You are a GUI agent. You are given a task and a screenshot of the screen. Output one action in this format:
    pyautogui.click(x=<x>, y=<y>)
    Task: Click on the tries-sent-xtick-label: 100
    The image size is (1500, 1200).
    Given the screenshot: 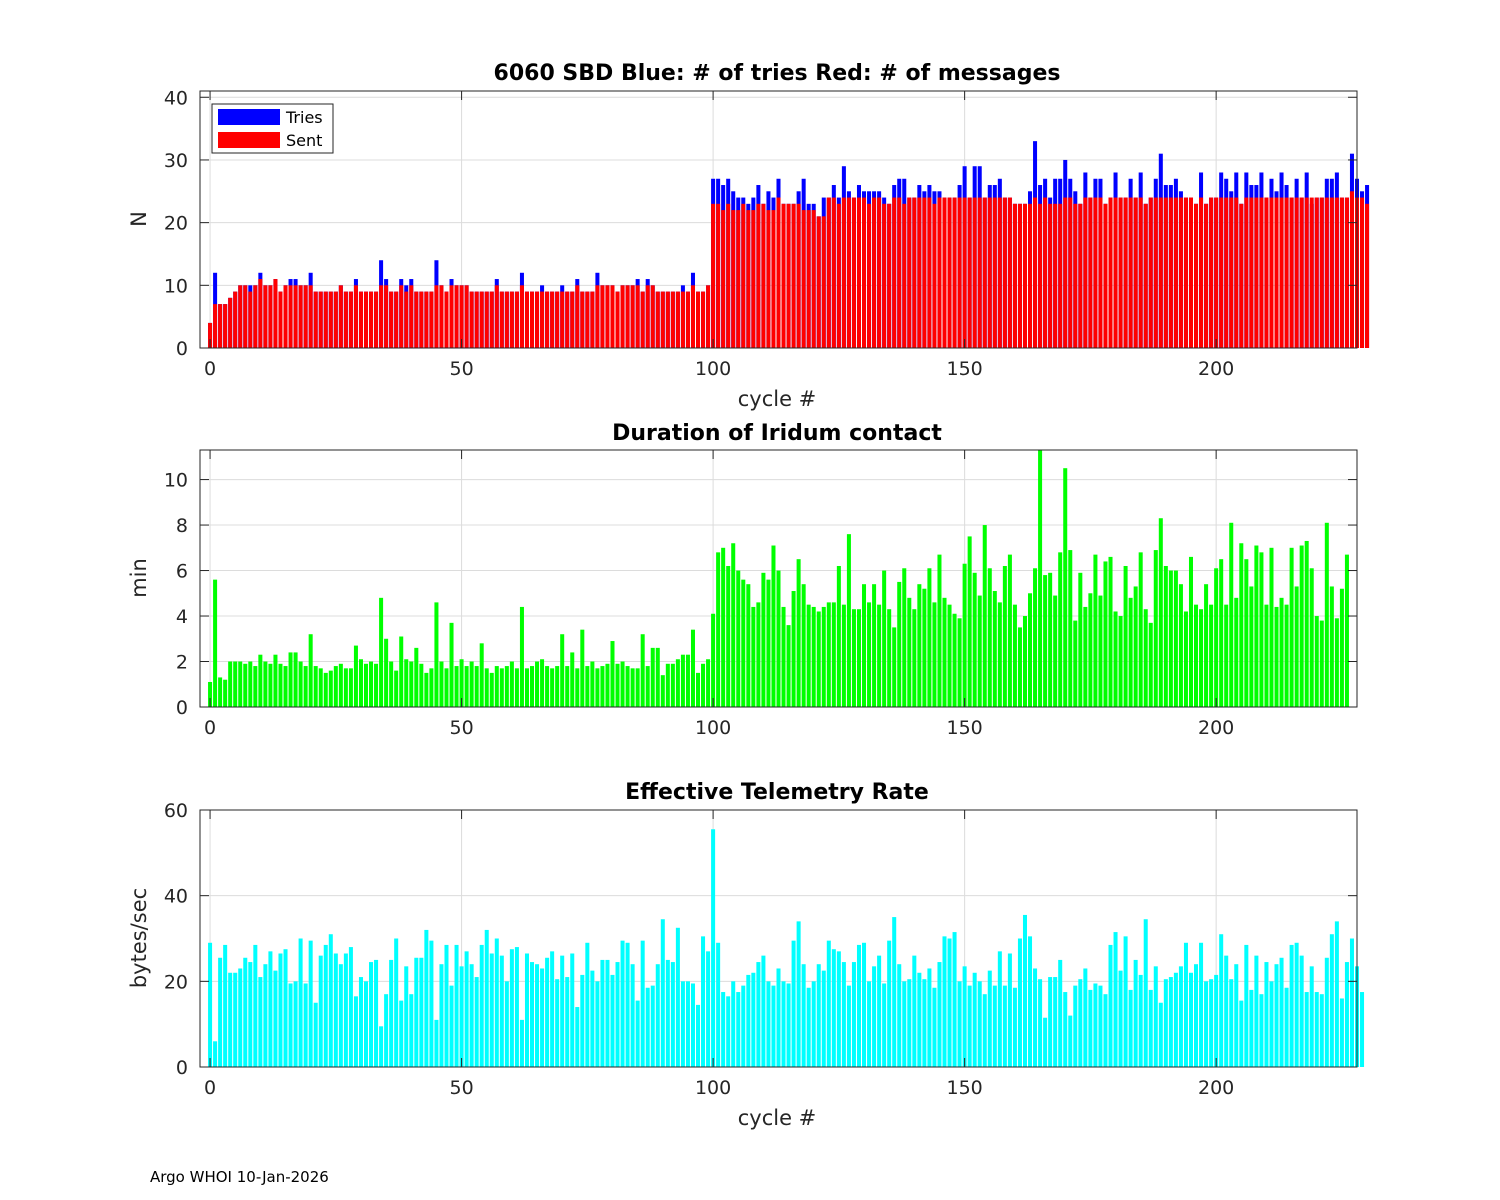 What is the action you would take?
    pyautogui.click(x=713, y=369)
    